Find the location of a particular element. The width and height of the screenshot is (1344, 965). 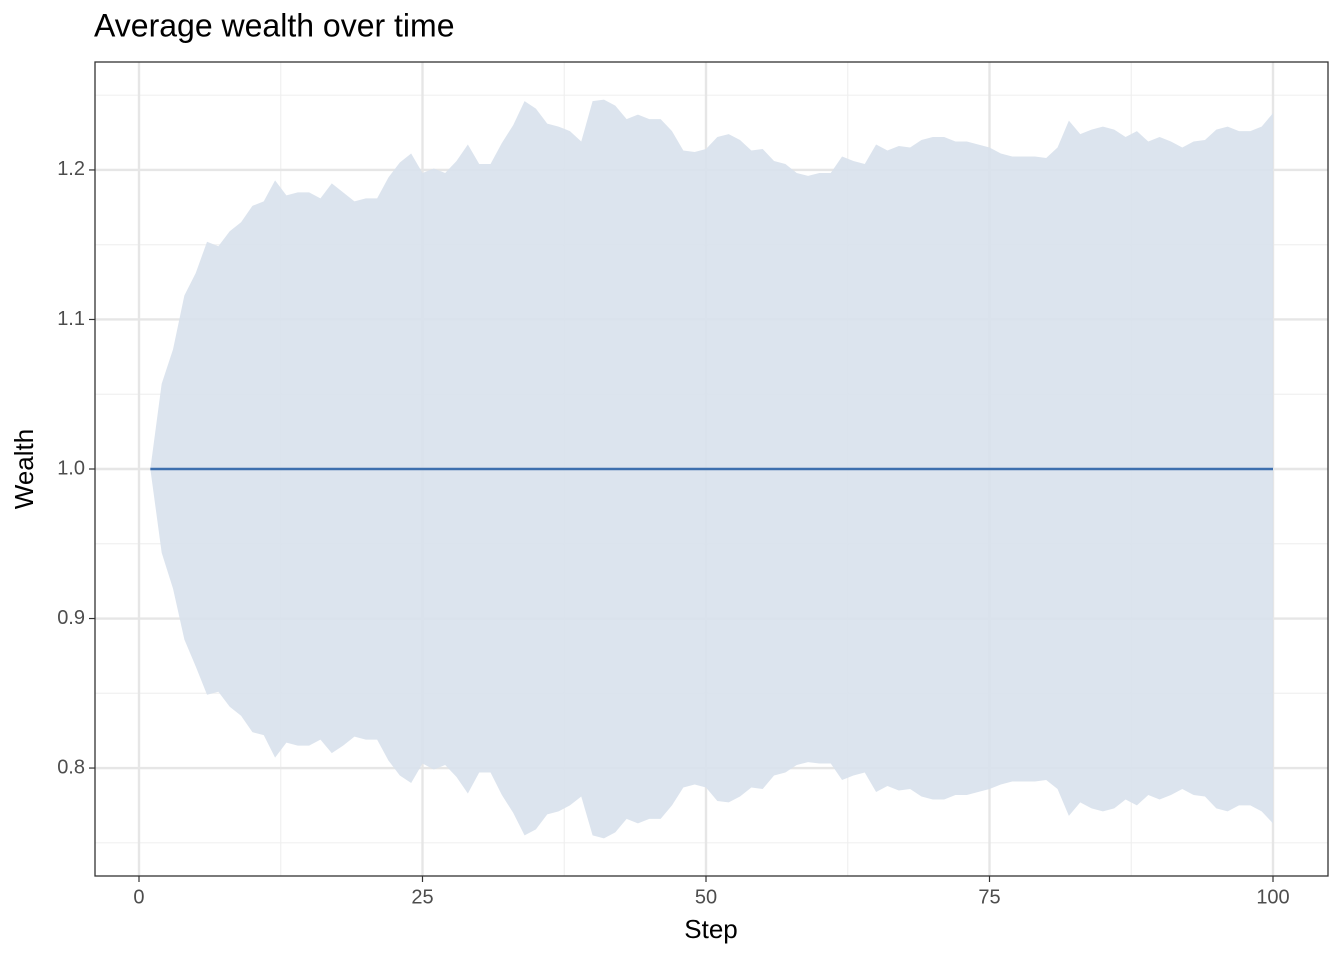

y-tick-label: 1.2 is located at coordinates (71, 169).